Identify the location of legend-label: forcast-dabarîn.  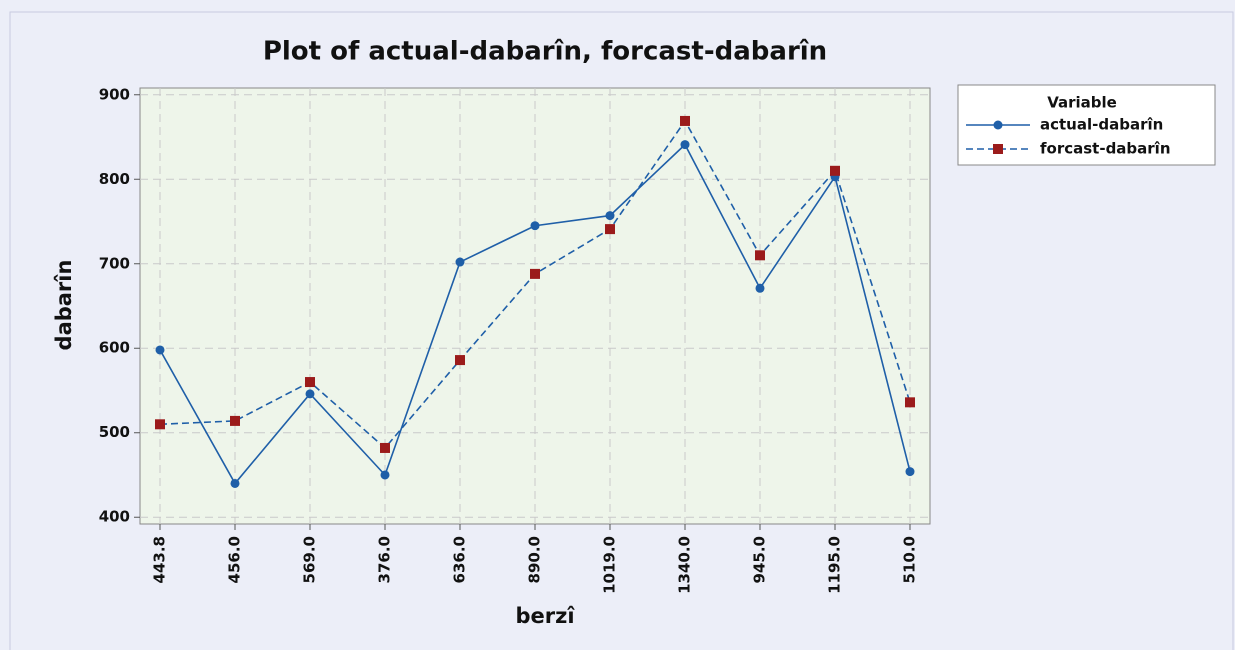
(1105, 149).